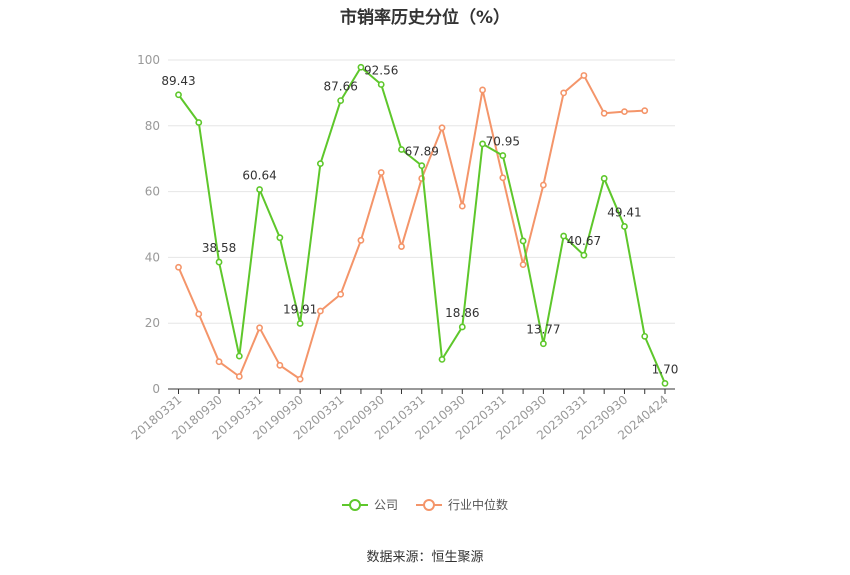 This screenshot has height=575, width=850. What do you see at coordinates (385, 505) in the screenshot?
I see `legend-label-company: 公司` at bounding box center [385, 505].